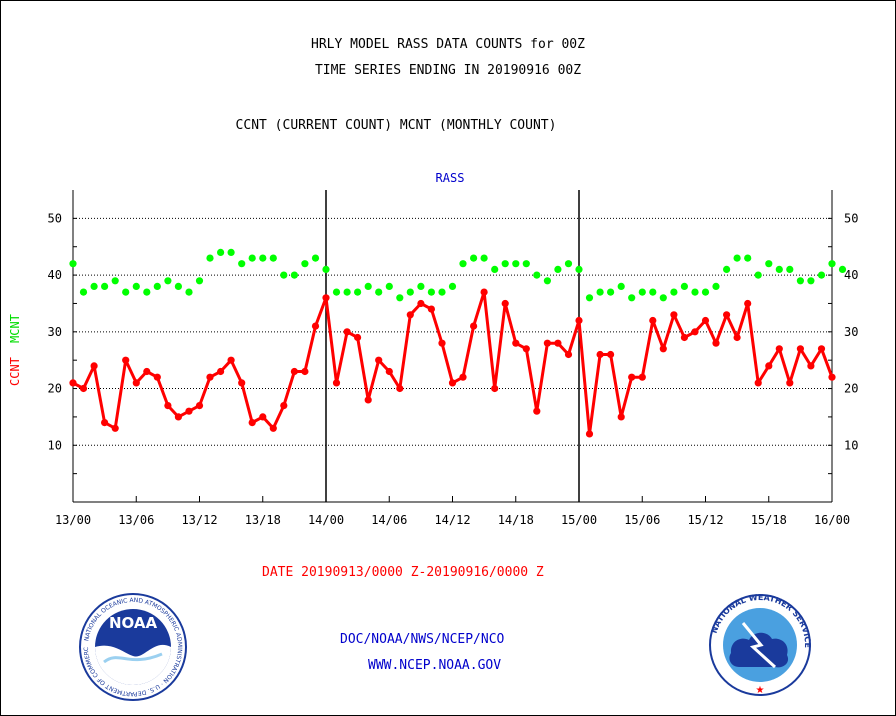 The width and height of the screenshot is (896, 716). I want to click on ylabel-mcnt: MCNT, so click(15, 328).